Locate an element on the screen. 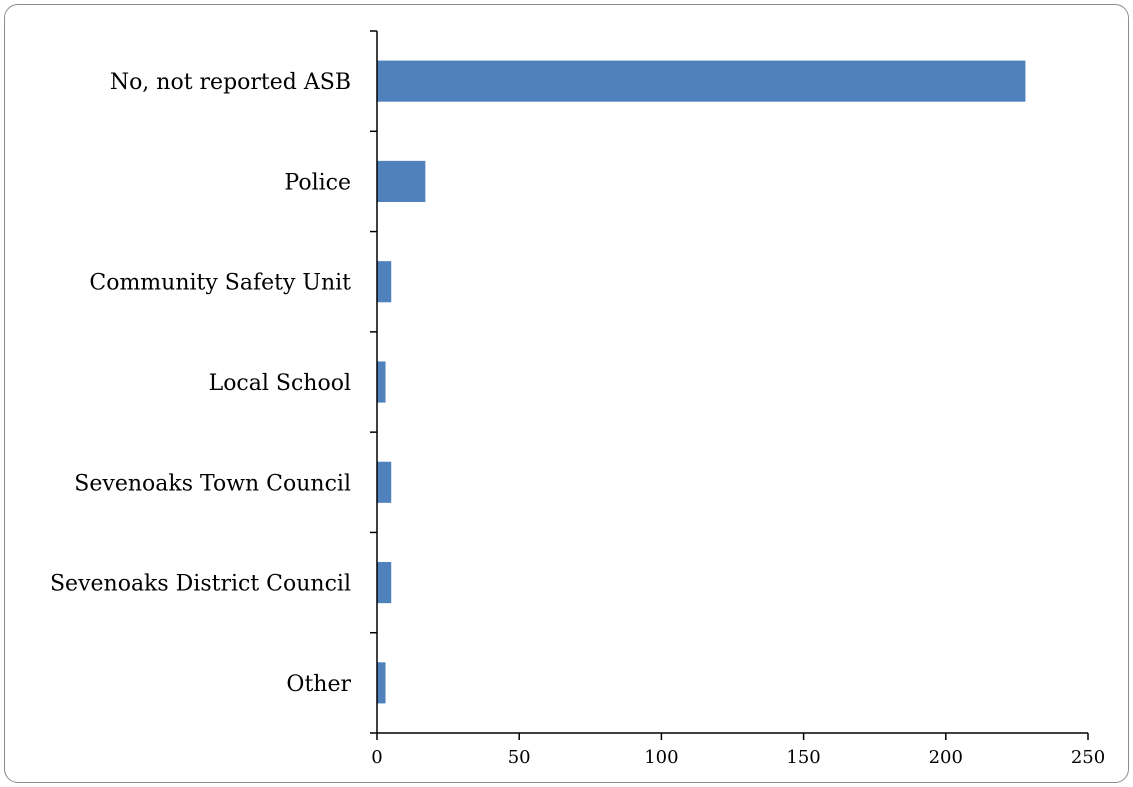 The width and height of the screenshot is (1133, 787). category-label: Sevenoaks District Council is located at coordinates (200, 584).